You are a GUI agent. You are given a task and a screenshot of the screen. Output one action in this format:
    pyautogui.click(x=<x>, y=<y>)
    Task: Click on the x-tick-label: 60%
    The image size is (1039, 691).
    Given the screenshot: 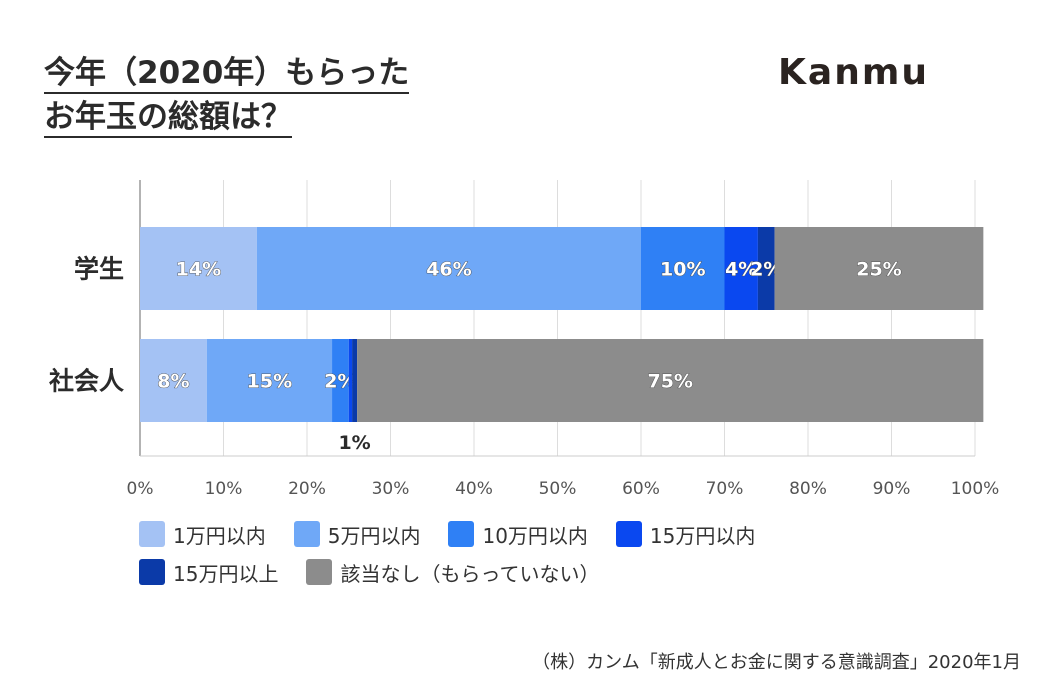 What is the action you would take?
    pyautogui.click(x=641, y=489)
    